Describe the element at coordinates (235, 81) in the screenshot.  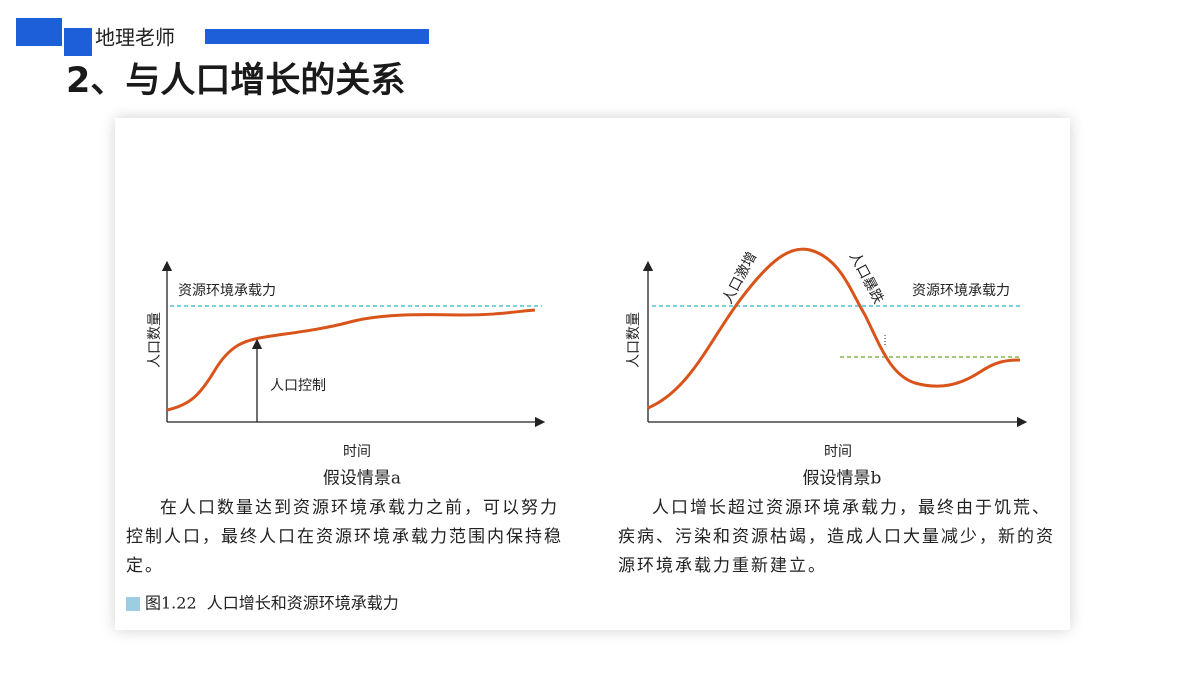
I see `slide-title: 2、与人口增长的关系` at that location.